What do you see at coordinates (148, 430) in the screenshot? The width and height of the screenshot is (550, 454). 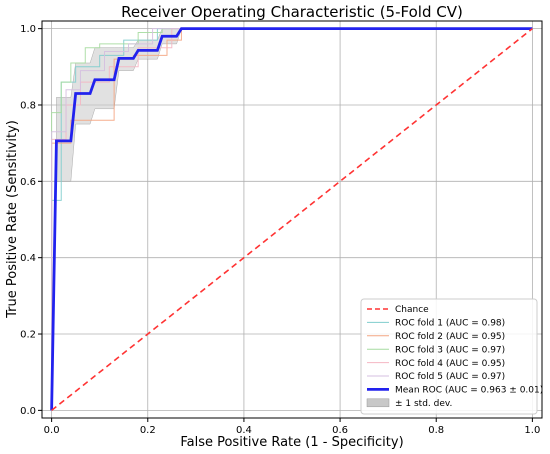 I see `x-tick-label: 0.2` at bounding box center [148, 430].